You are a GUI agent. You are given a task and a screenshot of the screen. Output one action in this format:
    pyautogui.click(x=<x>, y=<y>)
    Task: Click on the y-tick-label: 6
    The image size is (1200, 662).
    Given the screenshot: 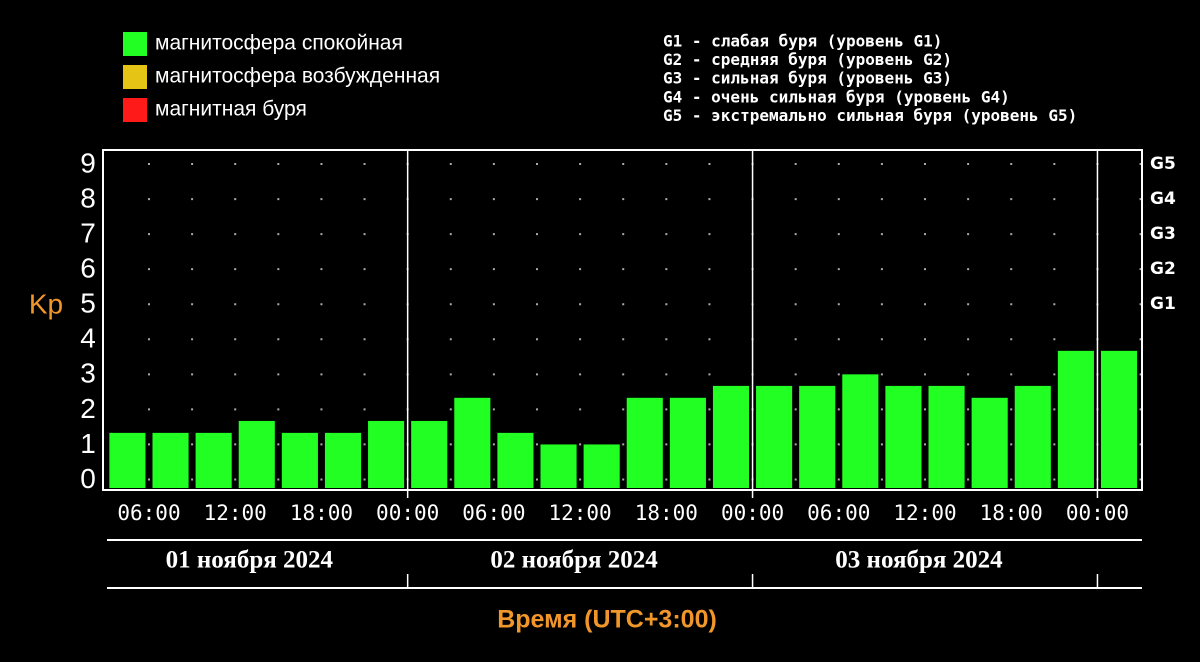 What is the action you would take?
    pyautogui.click(x=88, y=268)
    